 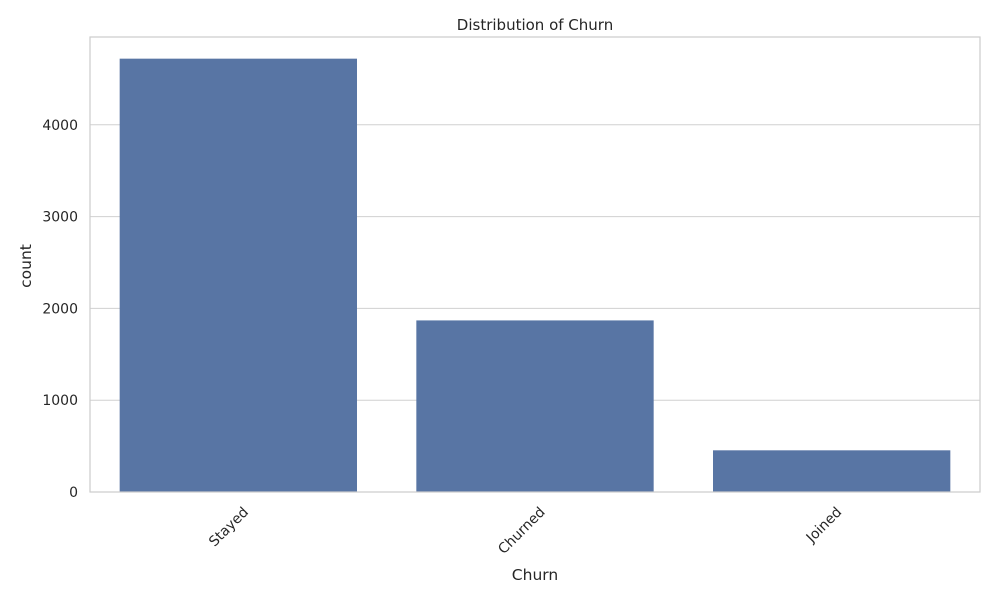 What do you see at coordinates (60, 401) in the screenshot?
I see `y-tick-label: 1000` at bounding box center [60, 401].